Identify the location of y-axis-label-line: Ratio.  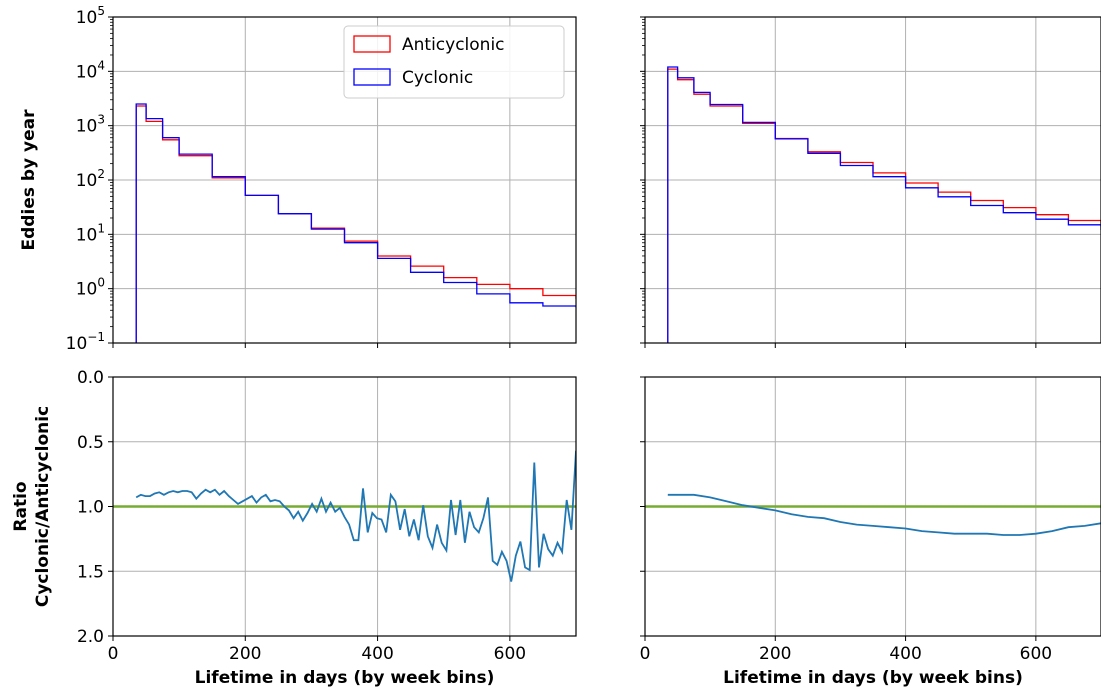
(21, 506).